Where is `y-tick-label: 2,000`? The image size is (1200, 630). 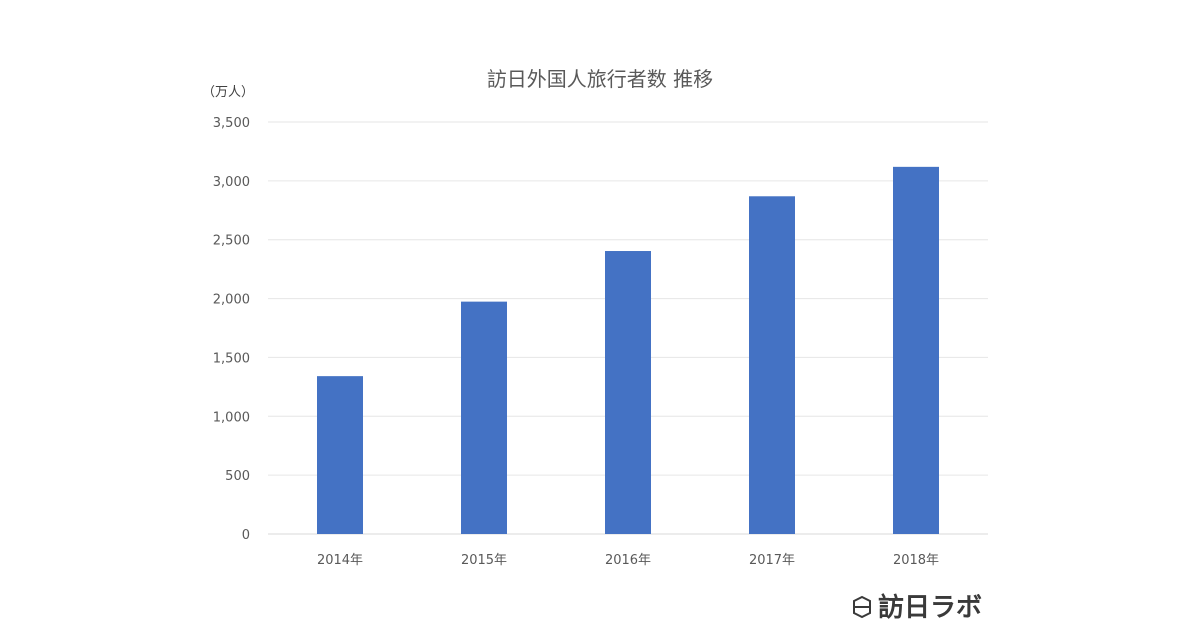 y-tick-label: 2,000 is located at coordinates (231, 300).